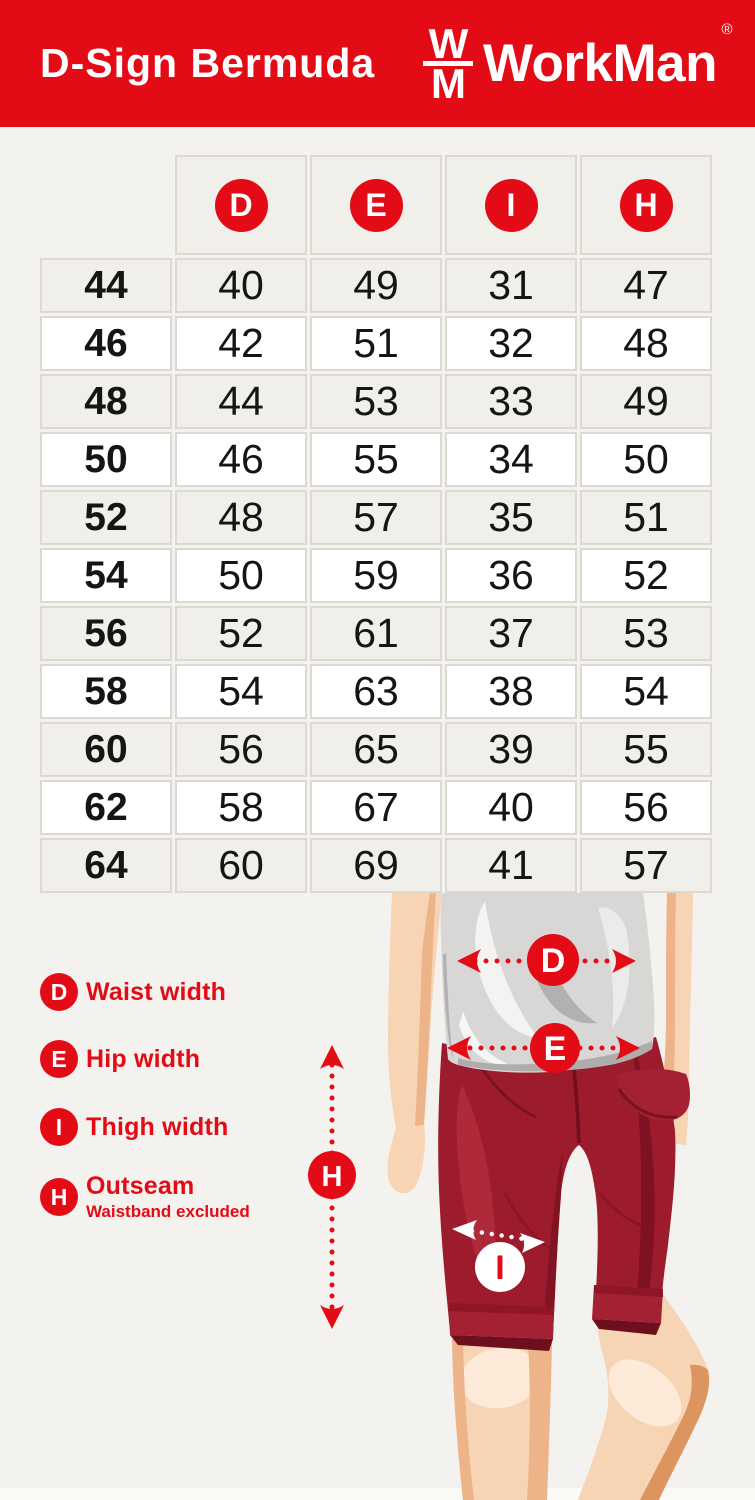 The width and height of the screenshot is (755, 1500). I want to click on column-letter-badge: I, so click(511, 205).